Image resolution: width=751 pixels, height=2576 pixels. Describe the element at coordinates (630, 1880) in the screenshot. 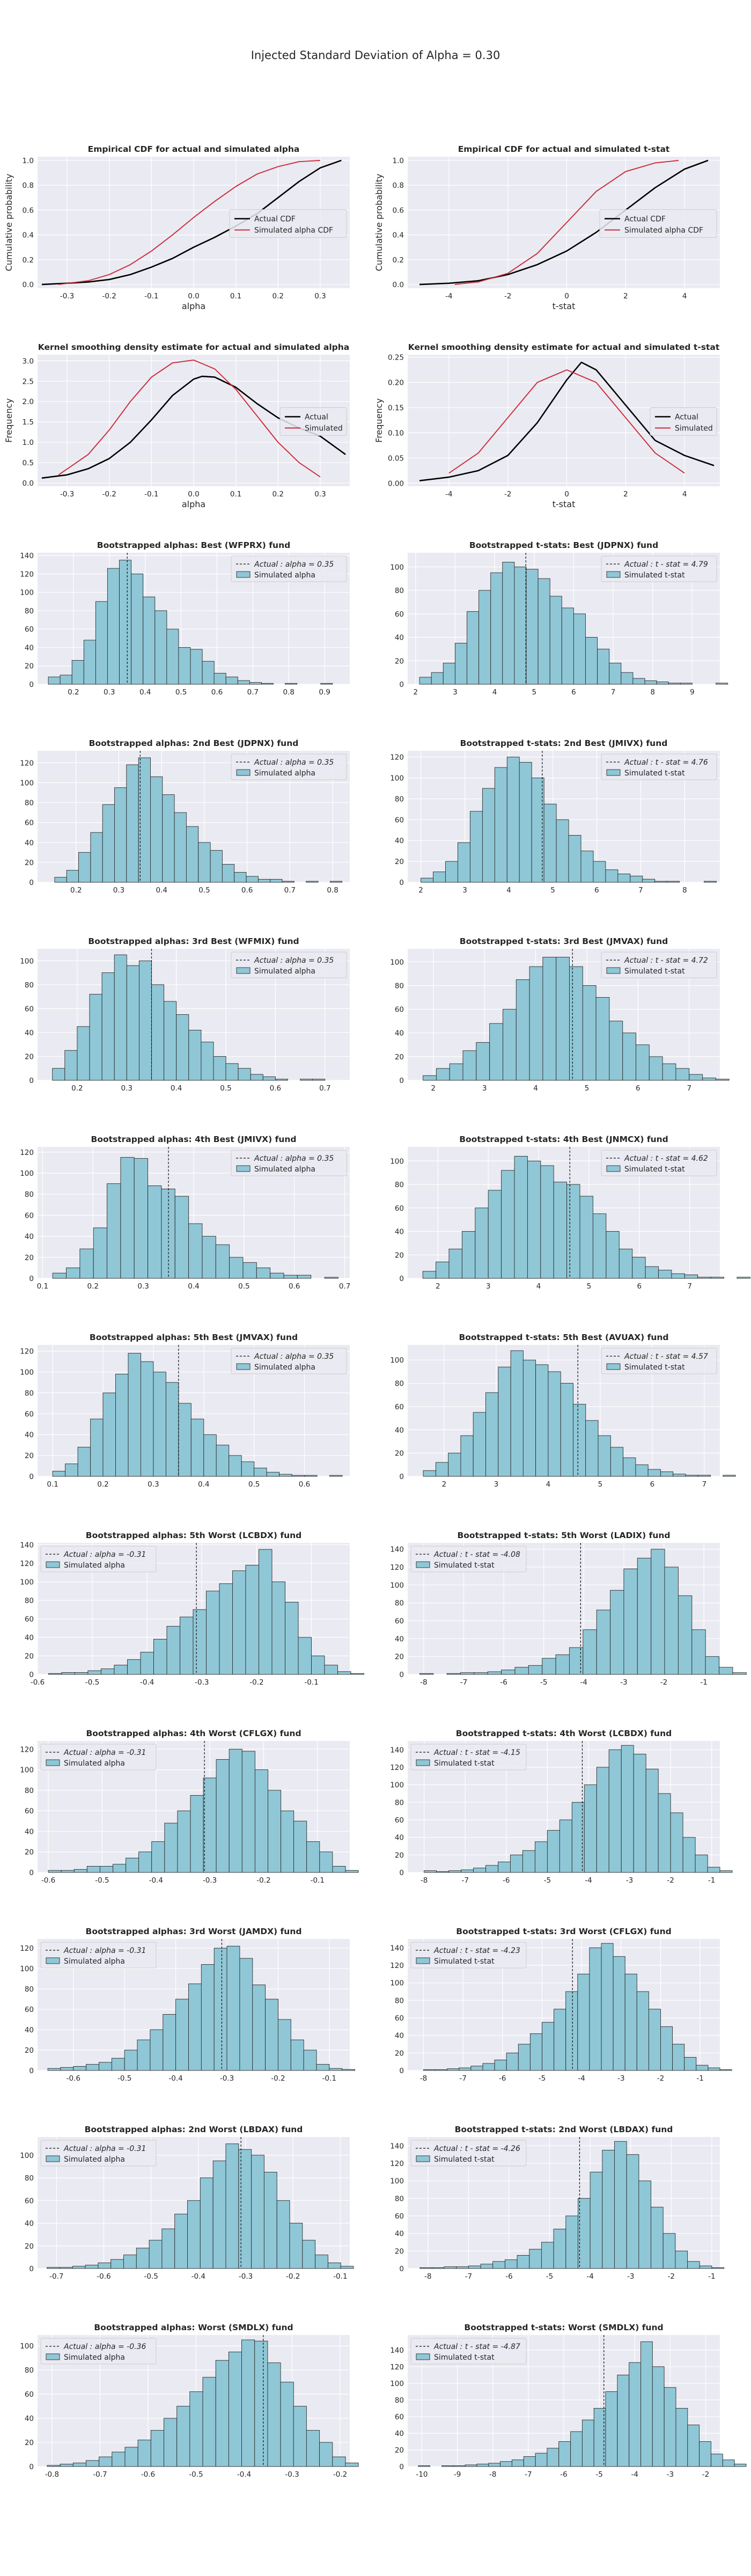

I see `x-tick-label: -3` at that location.